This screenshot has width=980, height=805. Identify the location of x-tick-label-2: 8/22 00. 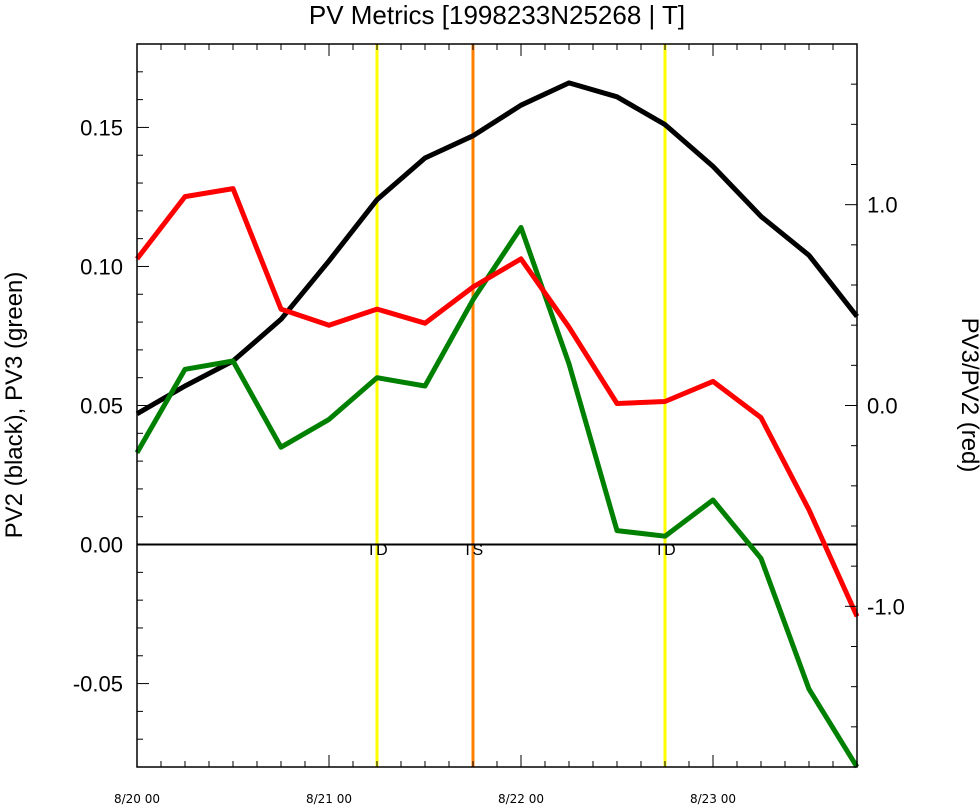
(521, 798).